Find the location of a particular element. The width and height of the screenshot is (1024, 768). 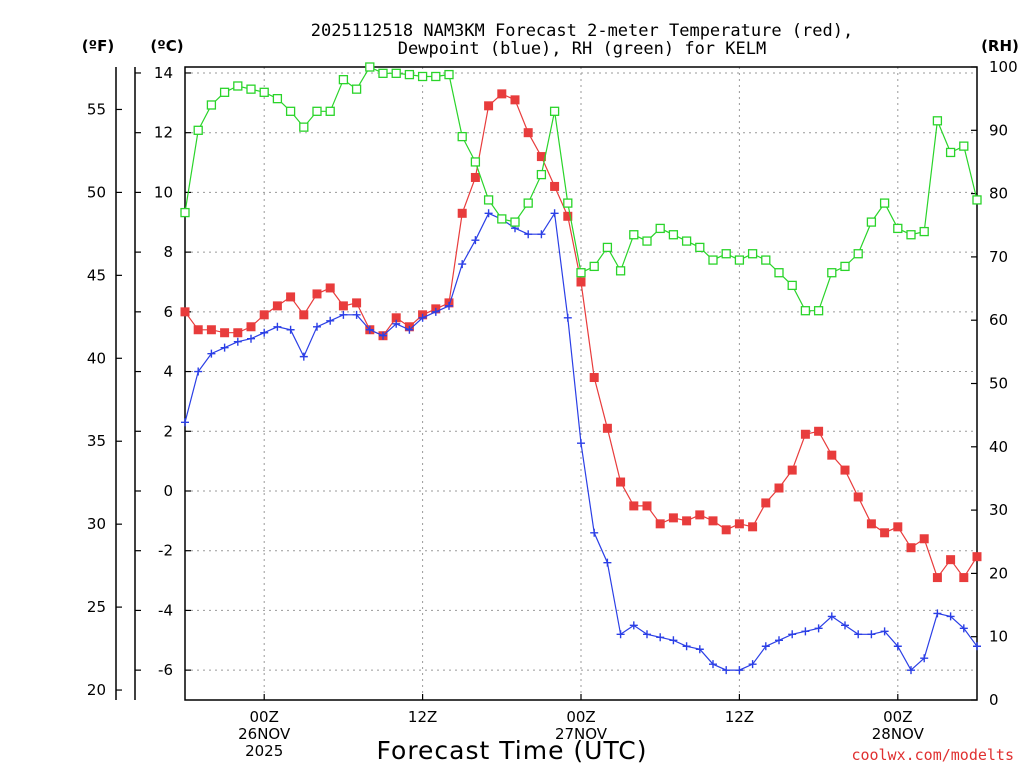

rh-tick-label: 70 is located at coordinates (998, 257).